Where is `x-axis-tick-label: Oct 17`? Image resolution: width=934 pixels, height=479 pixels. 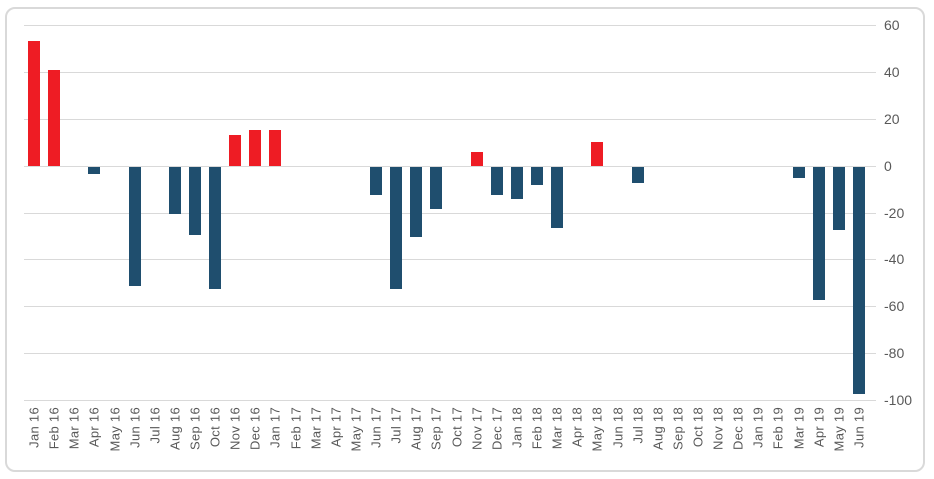
x-axis-tick-label: Oct 17 is located at coordinates (457, 427).